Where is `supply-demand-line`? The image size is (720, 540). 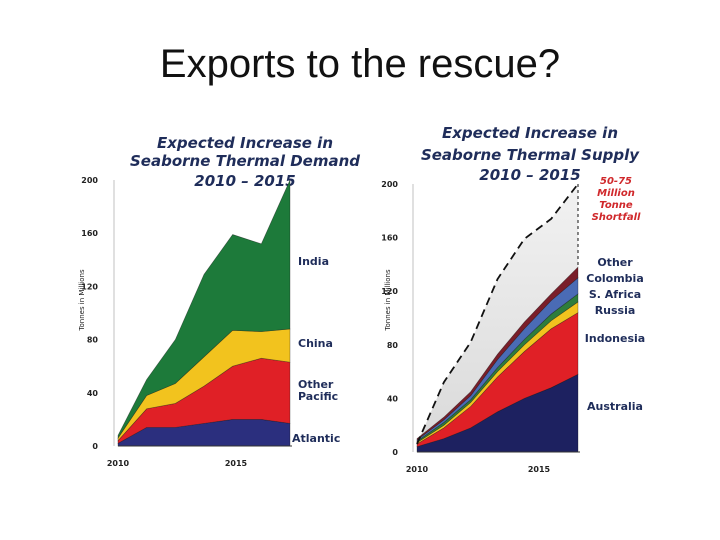
supply-demand-line is located at coordinates (497, 314).